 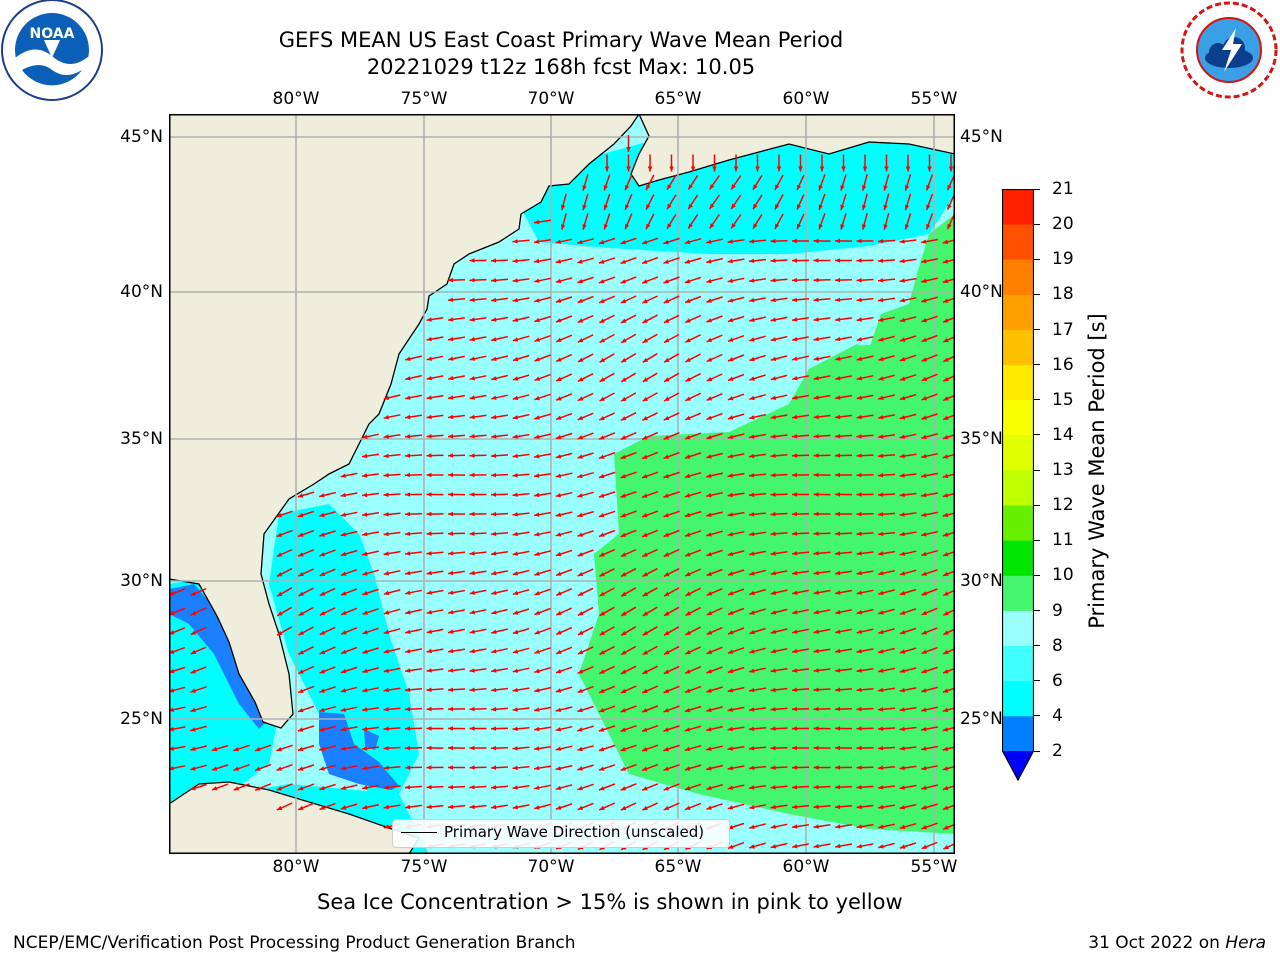 What do you see at coordinates (678, 99) in the screenshot?
I see `lon-label-top: 65°W` at bounding box center [678, 99].